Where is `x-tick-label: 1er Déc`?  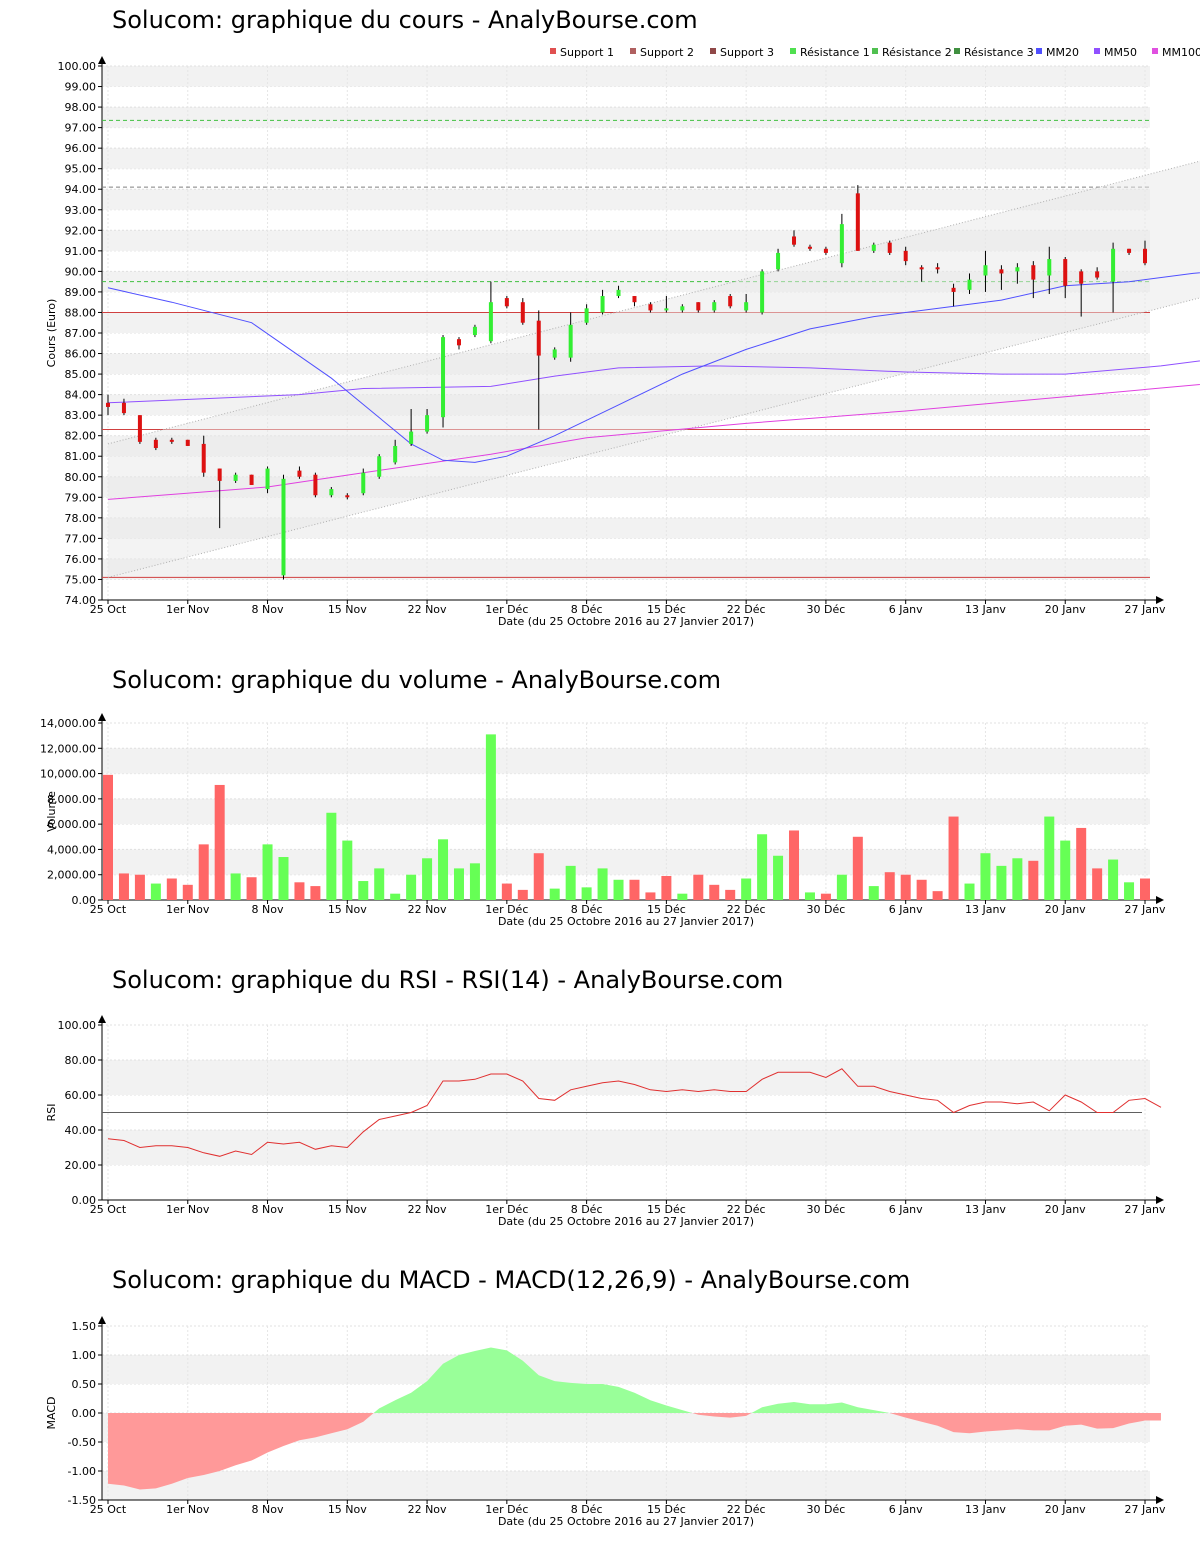
x-tick-label: 1er Déc is located at coordinates (506, 609).